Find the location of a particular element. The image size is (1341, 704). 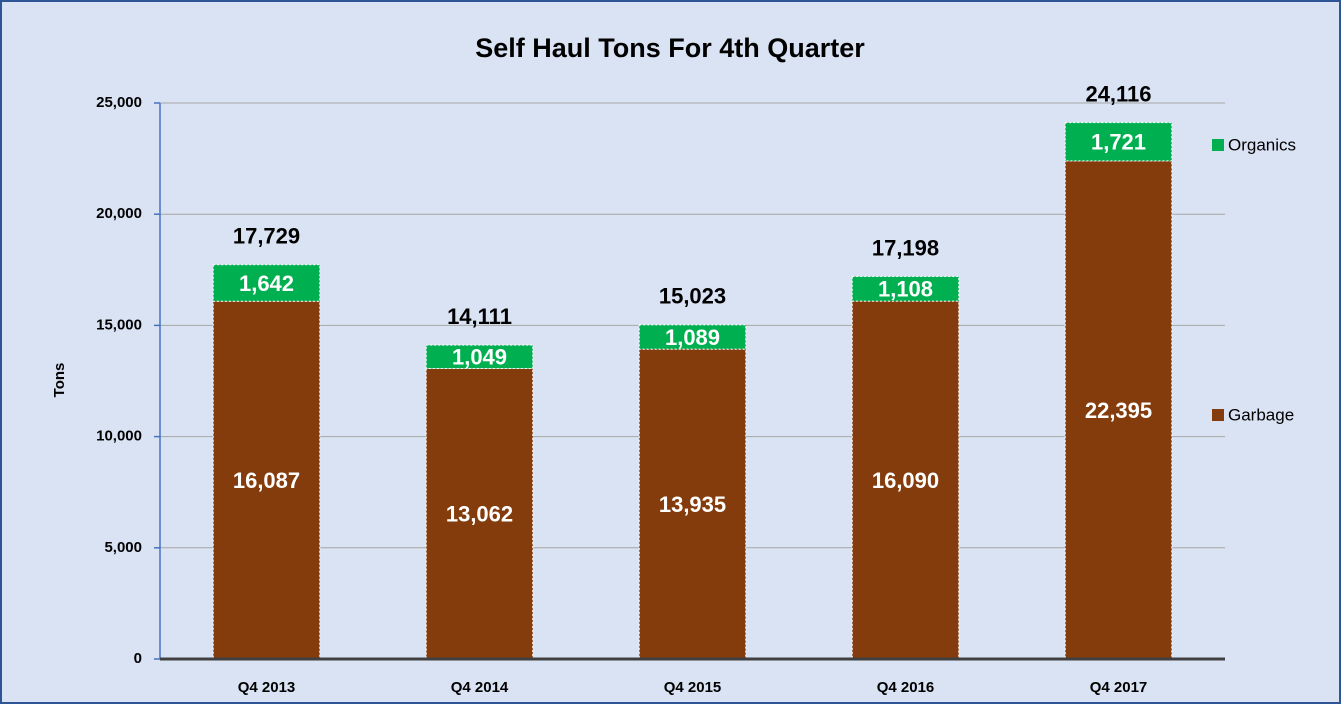

data-label: 1,049 is located at coordinates (479, 357).